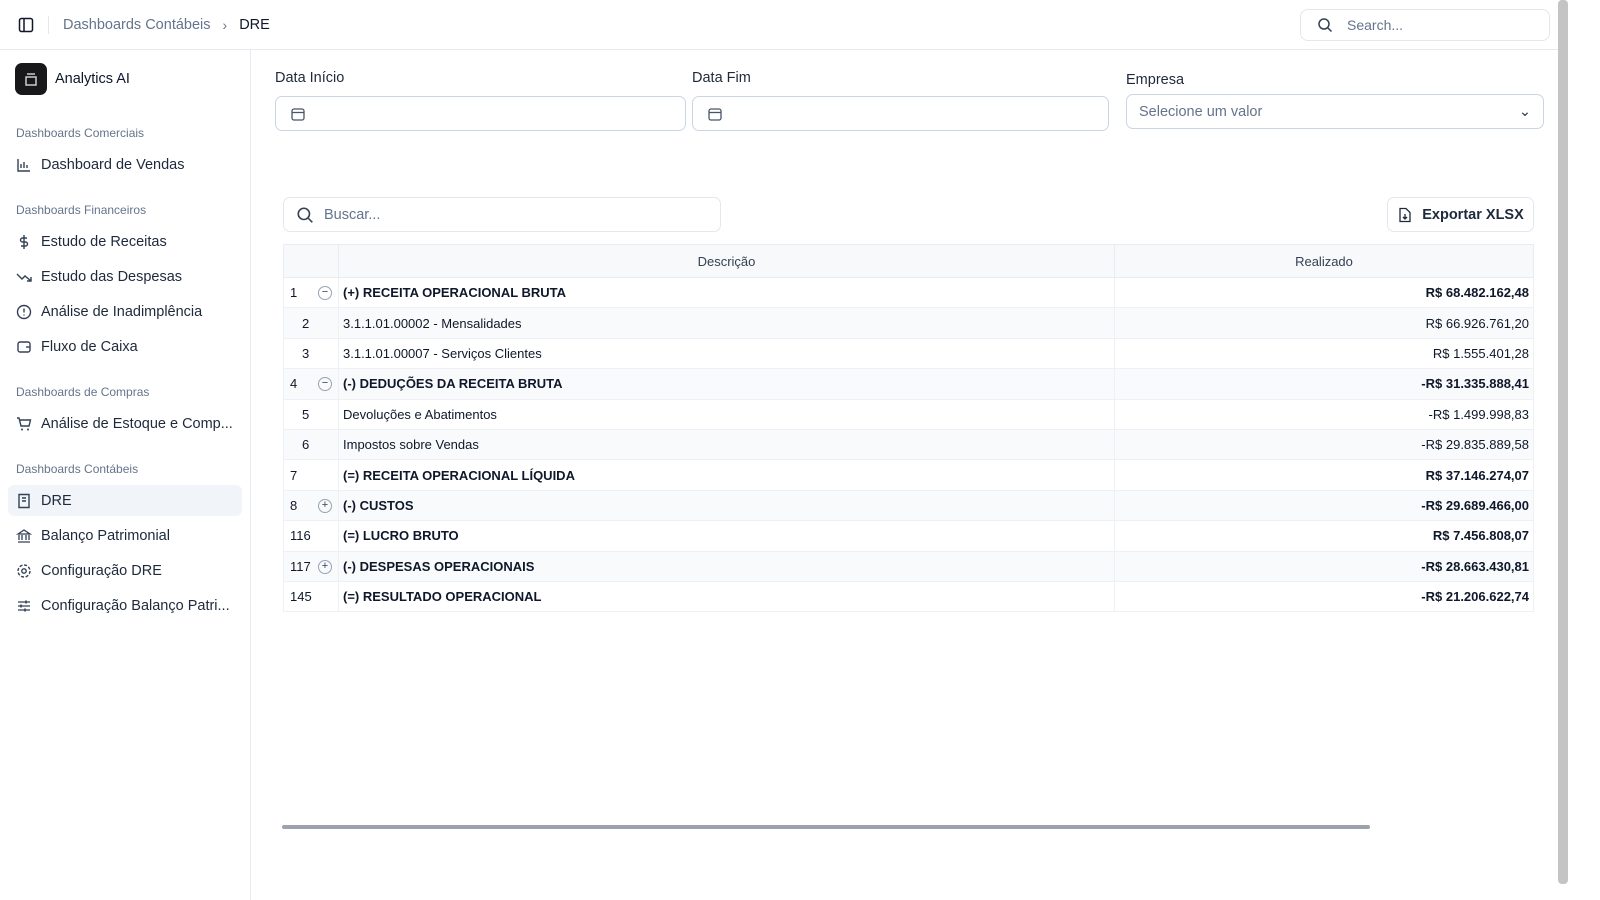 This screenshot has width=1600, height=900. What do you see at coordinates (726, 505) in the screenshot?
I see `row-description: (-) CUSTOS` at bounding box center [726, 505].